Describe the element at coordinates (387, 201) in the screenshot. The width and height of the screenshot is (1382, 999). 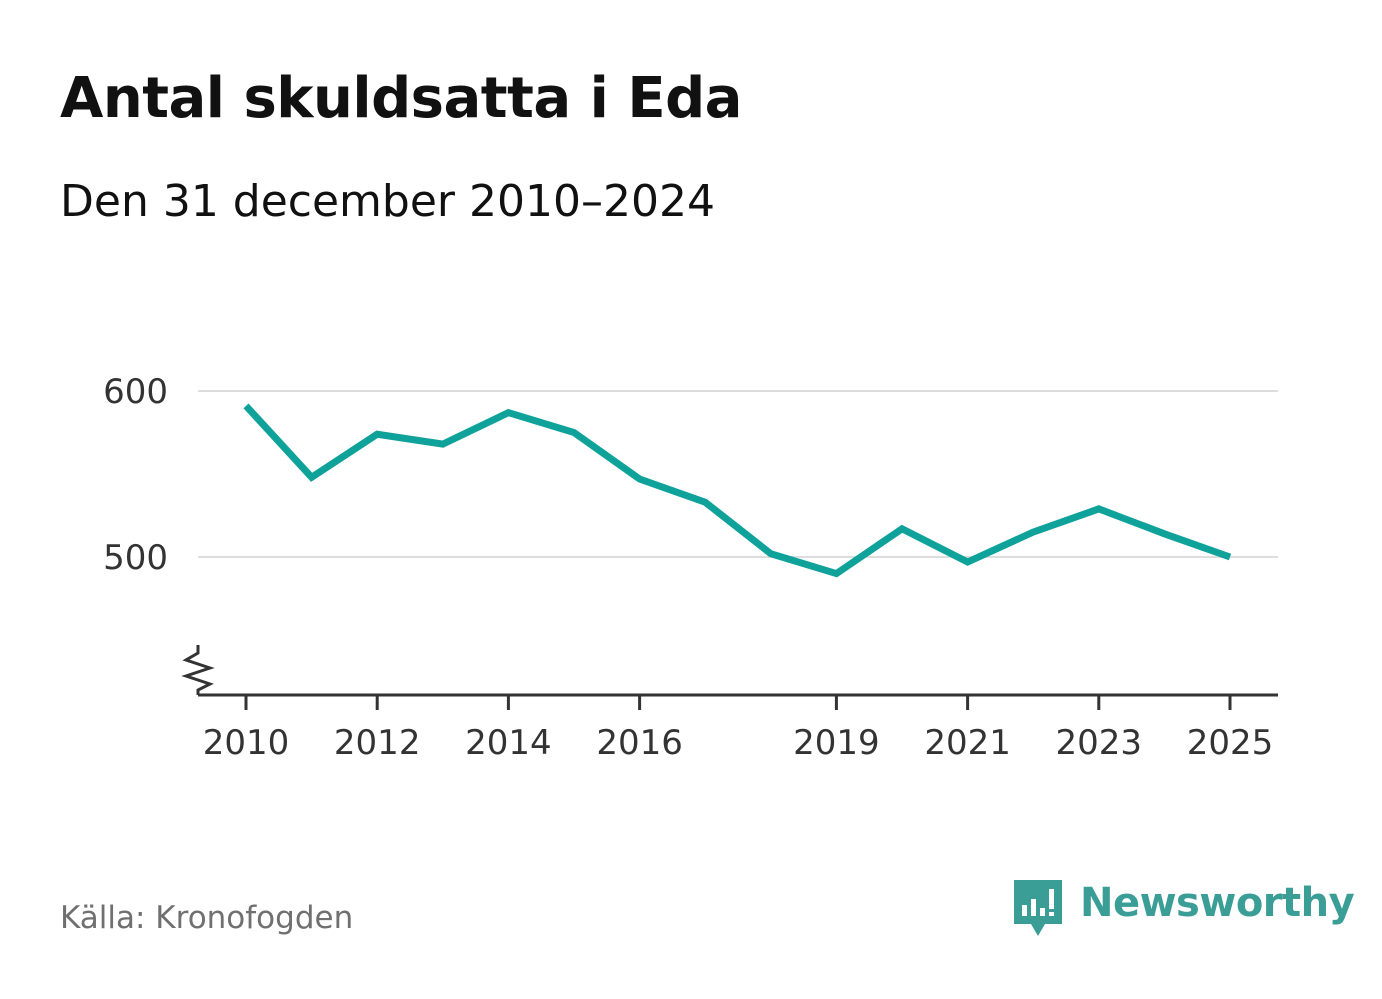
I see `chart-subtitle: Den 31 december 2010–2024` at that location.